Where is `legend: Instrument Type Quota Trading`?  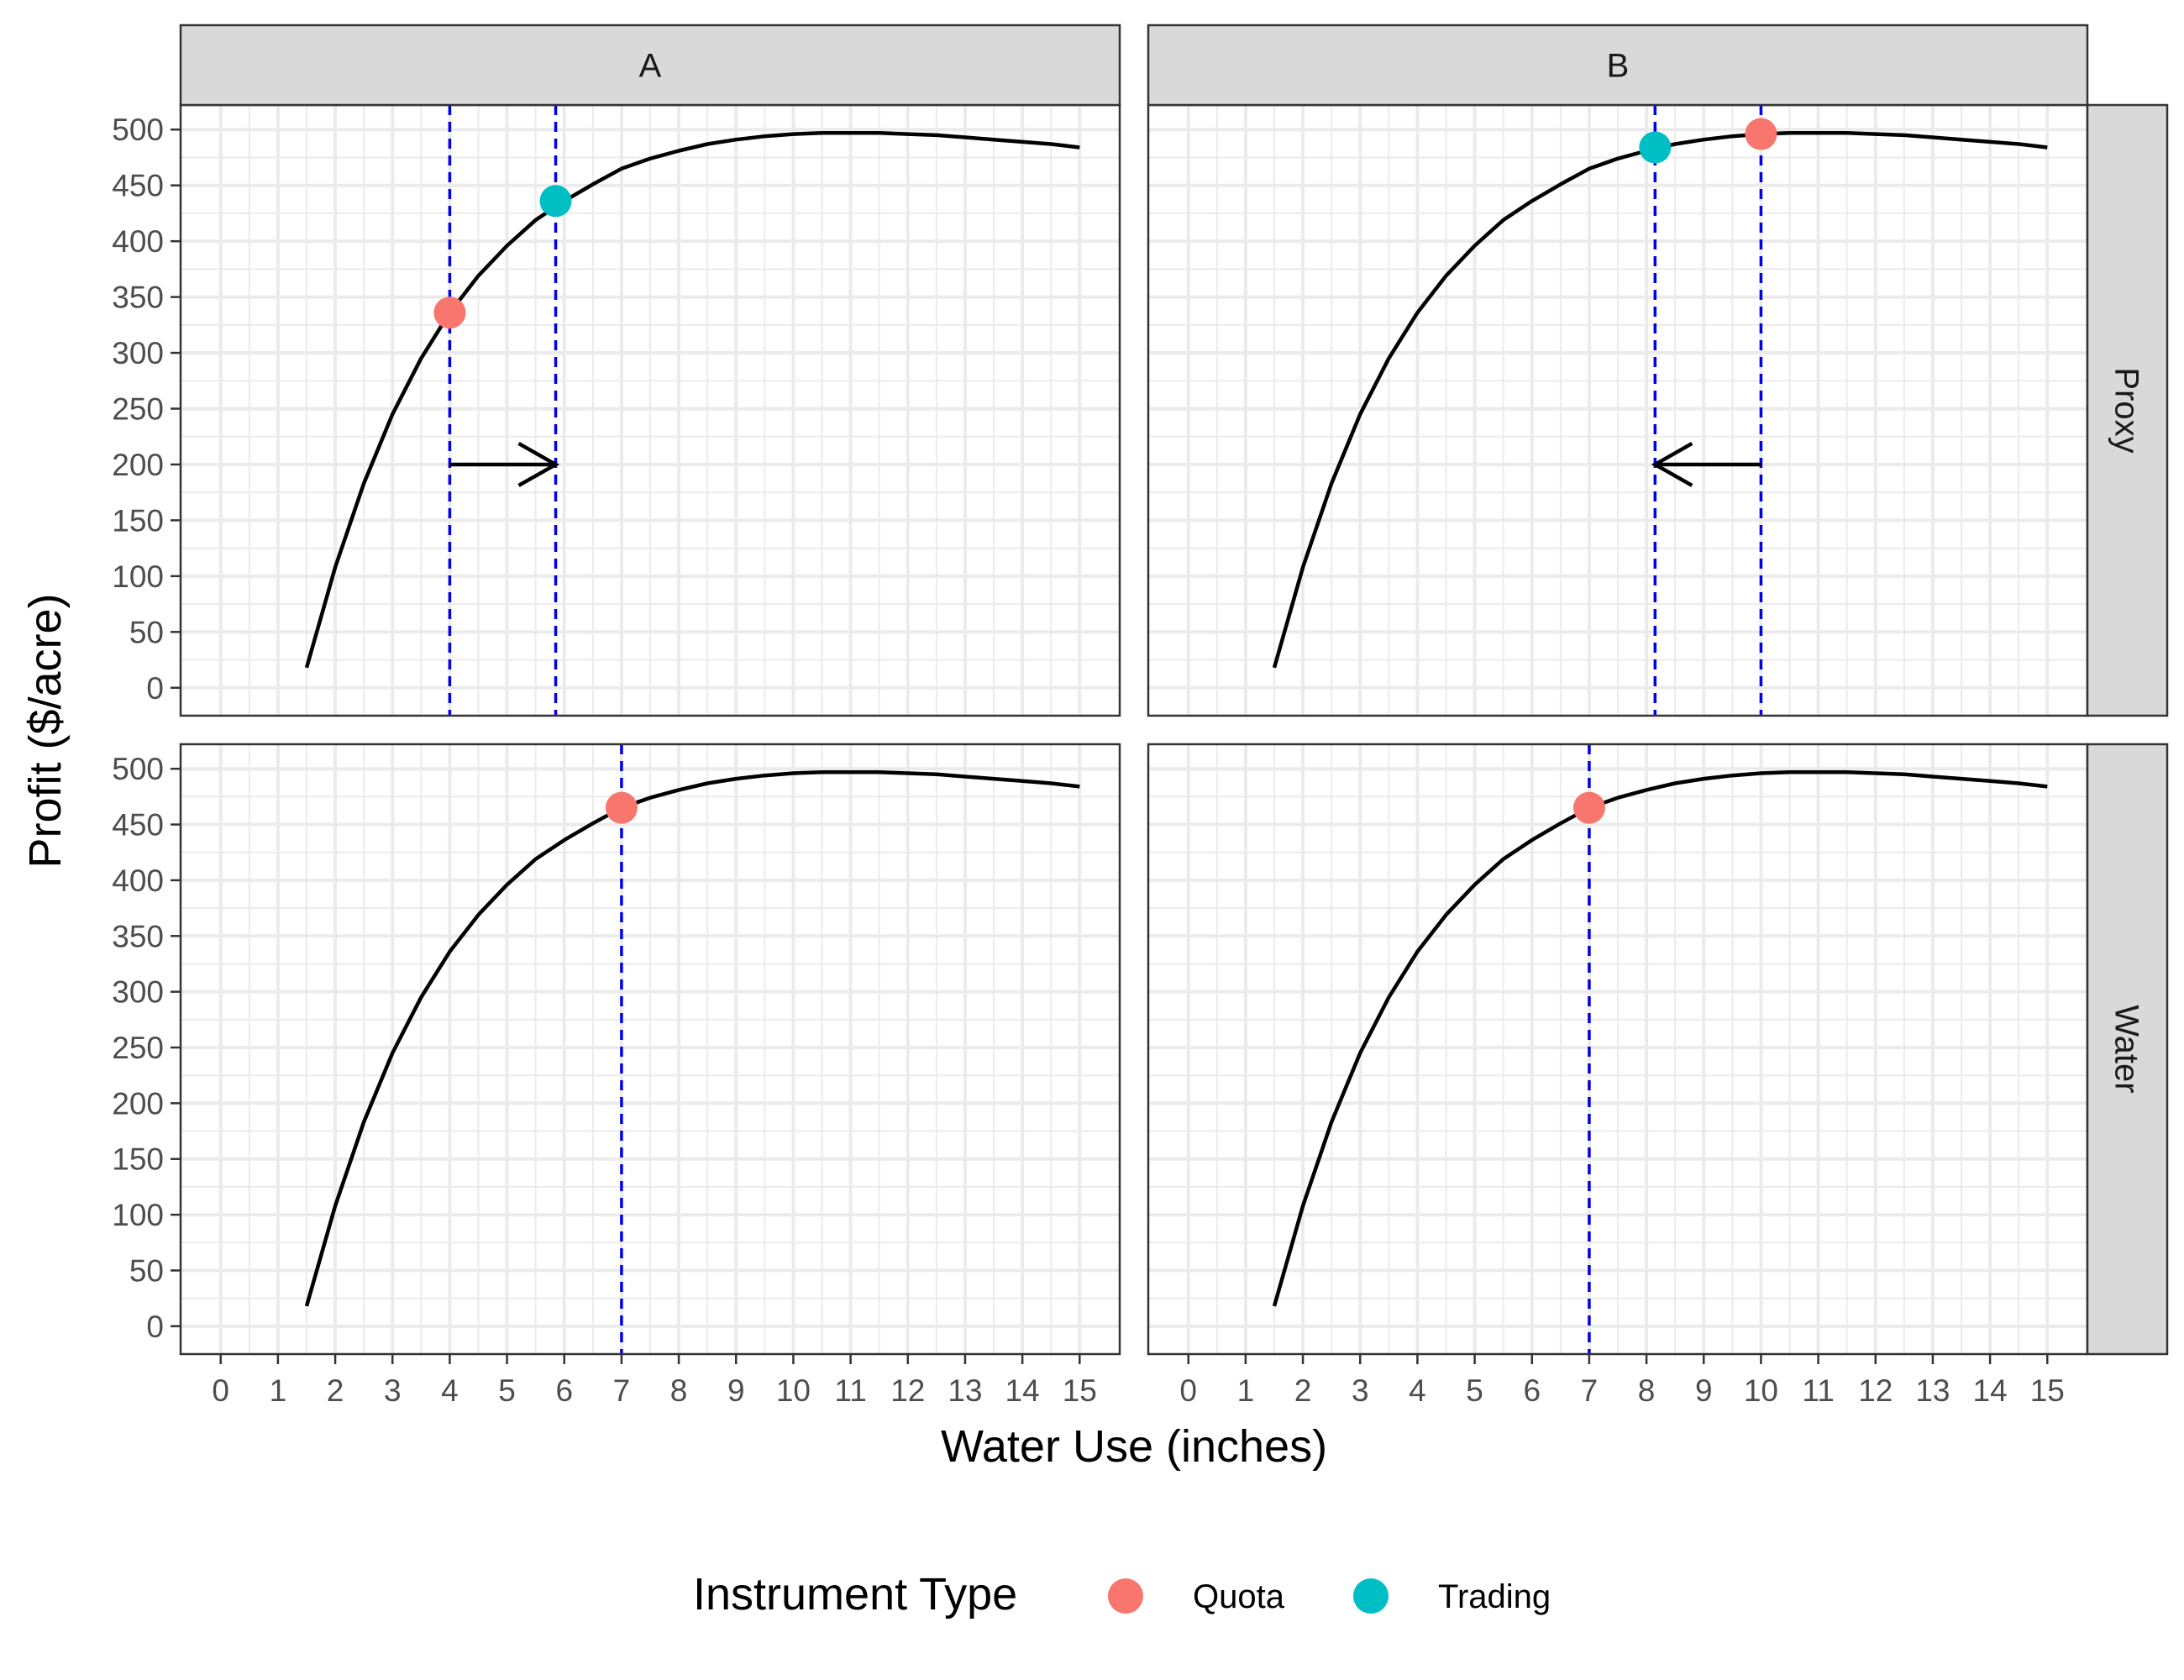 legend: Instrument Type Quota Trading is located at coordinates (1122, 1594).